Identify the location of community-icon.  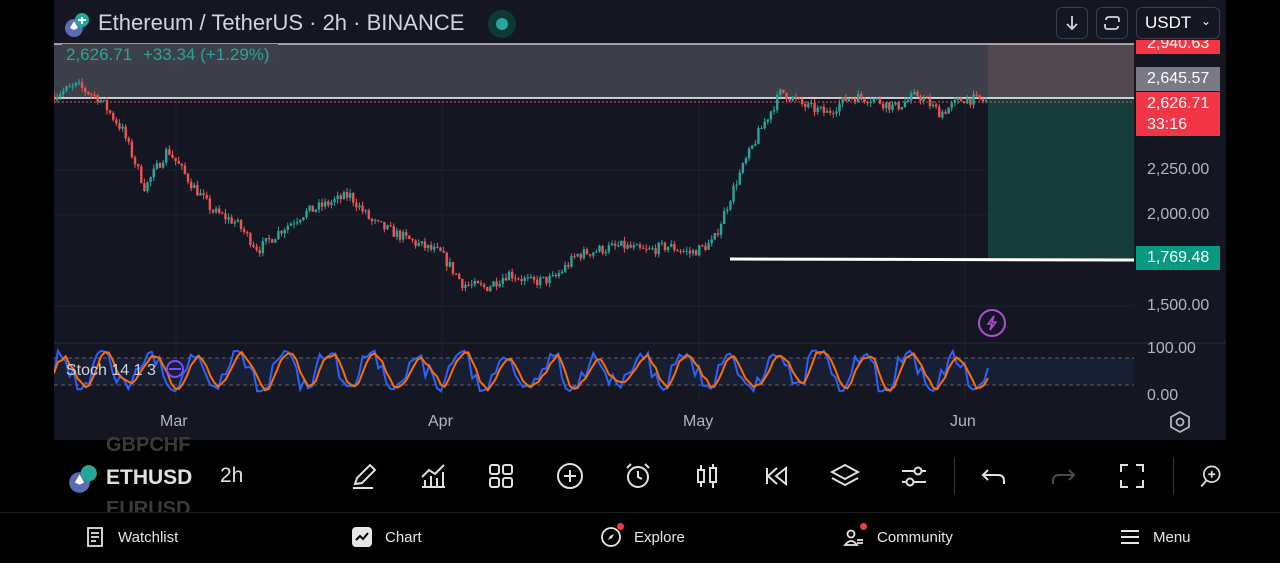
(853, 537).